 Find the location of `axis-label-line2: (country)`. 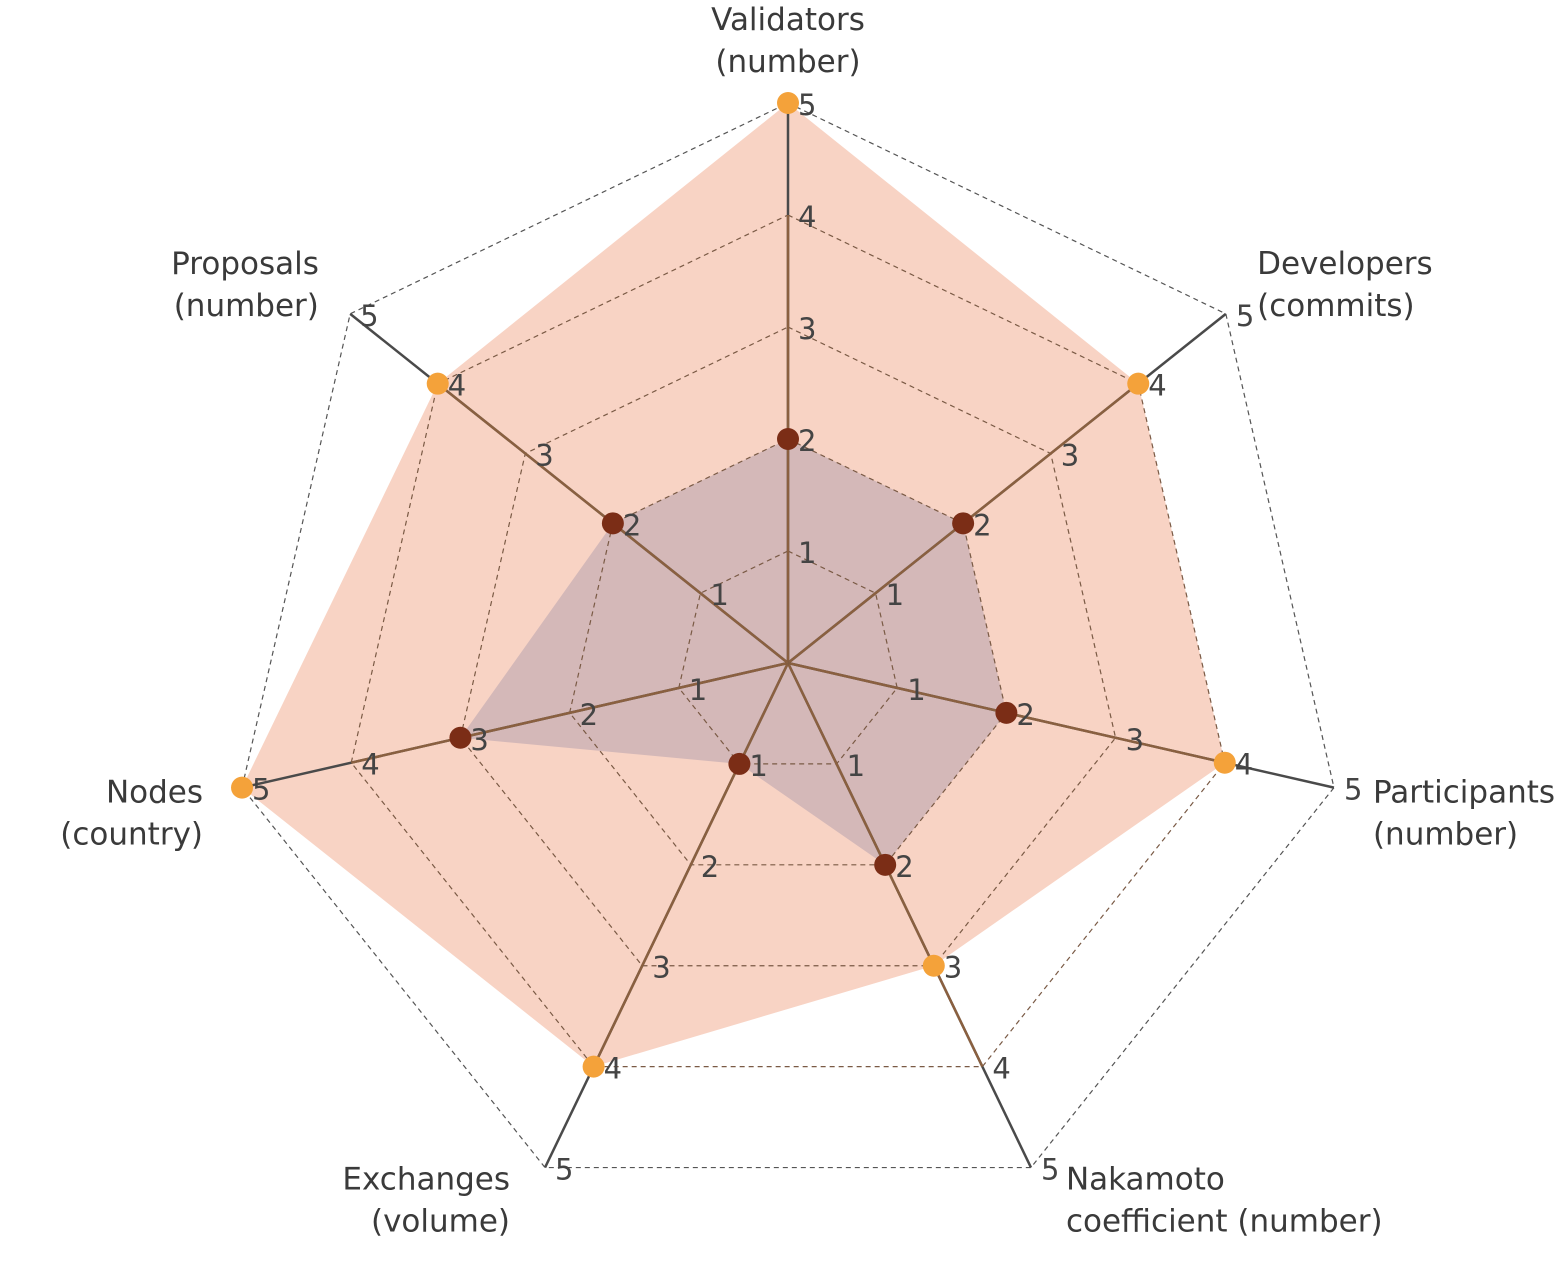

axis-label-line2: (country) is located at coordinates (131, 835).